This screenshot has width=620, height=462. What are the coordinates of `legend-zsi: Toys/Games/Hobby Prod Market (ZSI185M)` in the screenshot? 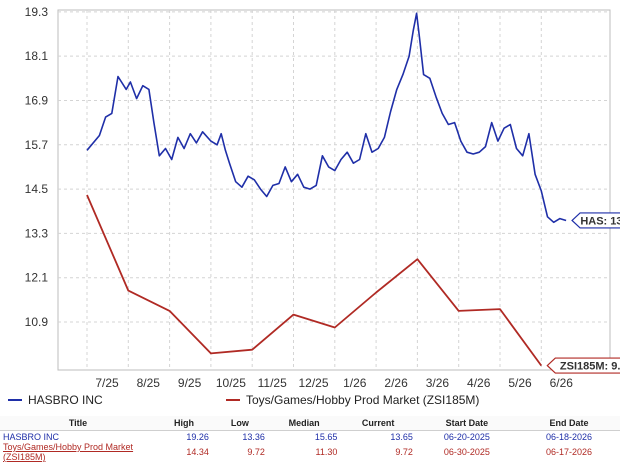 It's located at (352, 400).